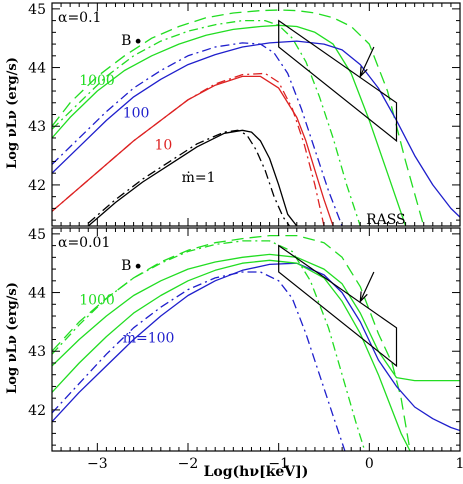 This screenshot has height=484, width=463. What do you see at coordinates (369, 464) in the screenshot?
I see `x-tick-label: 0` at bounding box center [369, 464].